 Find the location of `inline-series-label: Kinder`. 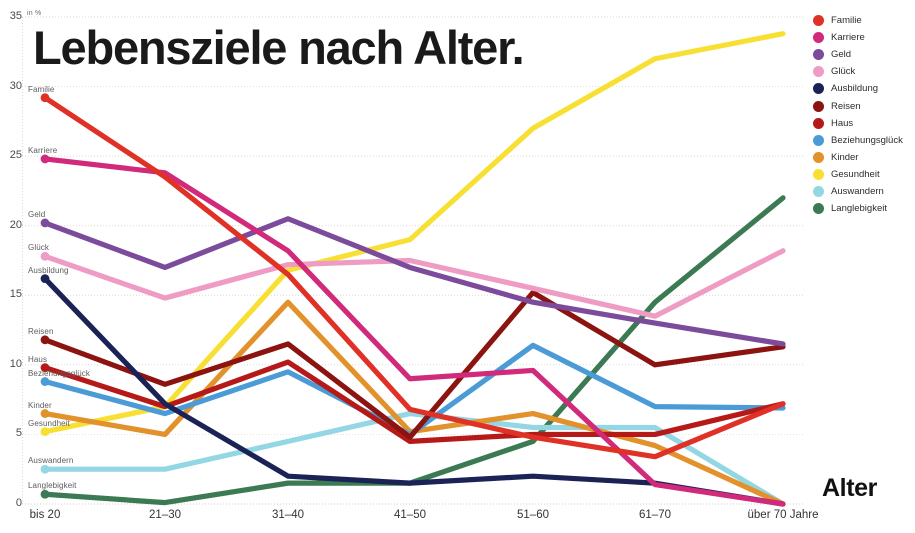

inline-series-label: Kinder is located at coordinates (40, 405).